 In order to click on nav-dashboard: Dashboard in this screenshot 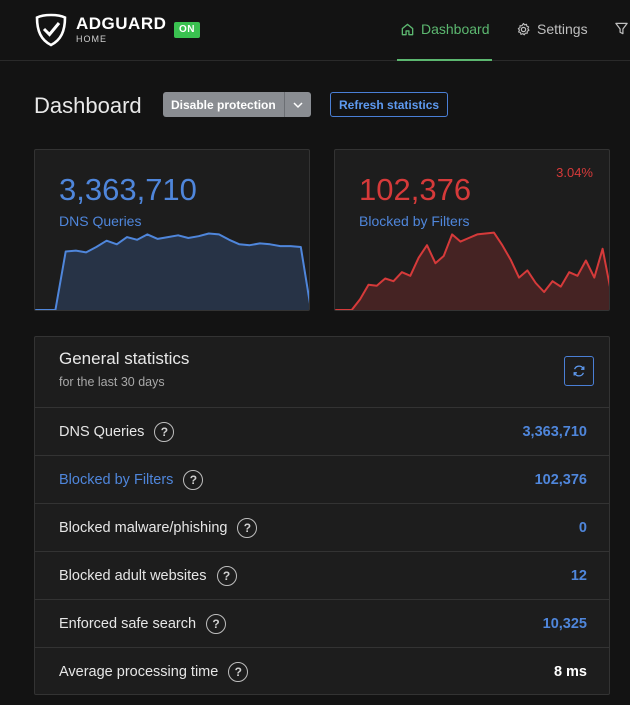, I will do `click(445, 29)`.